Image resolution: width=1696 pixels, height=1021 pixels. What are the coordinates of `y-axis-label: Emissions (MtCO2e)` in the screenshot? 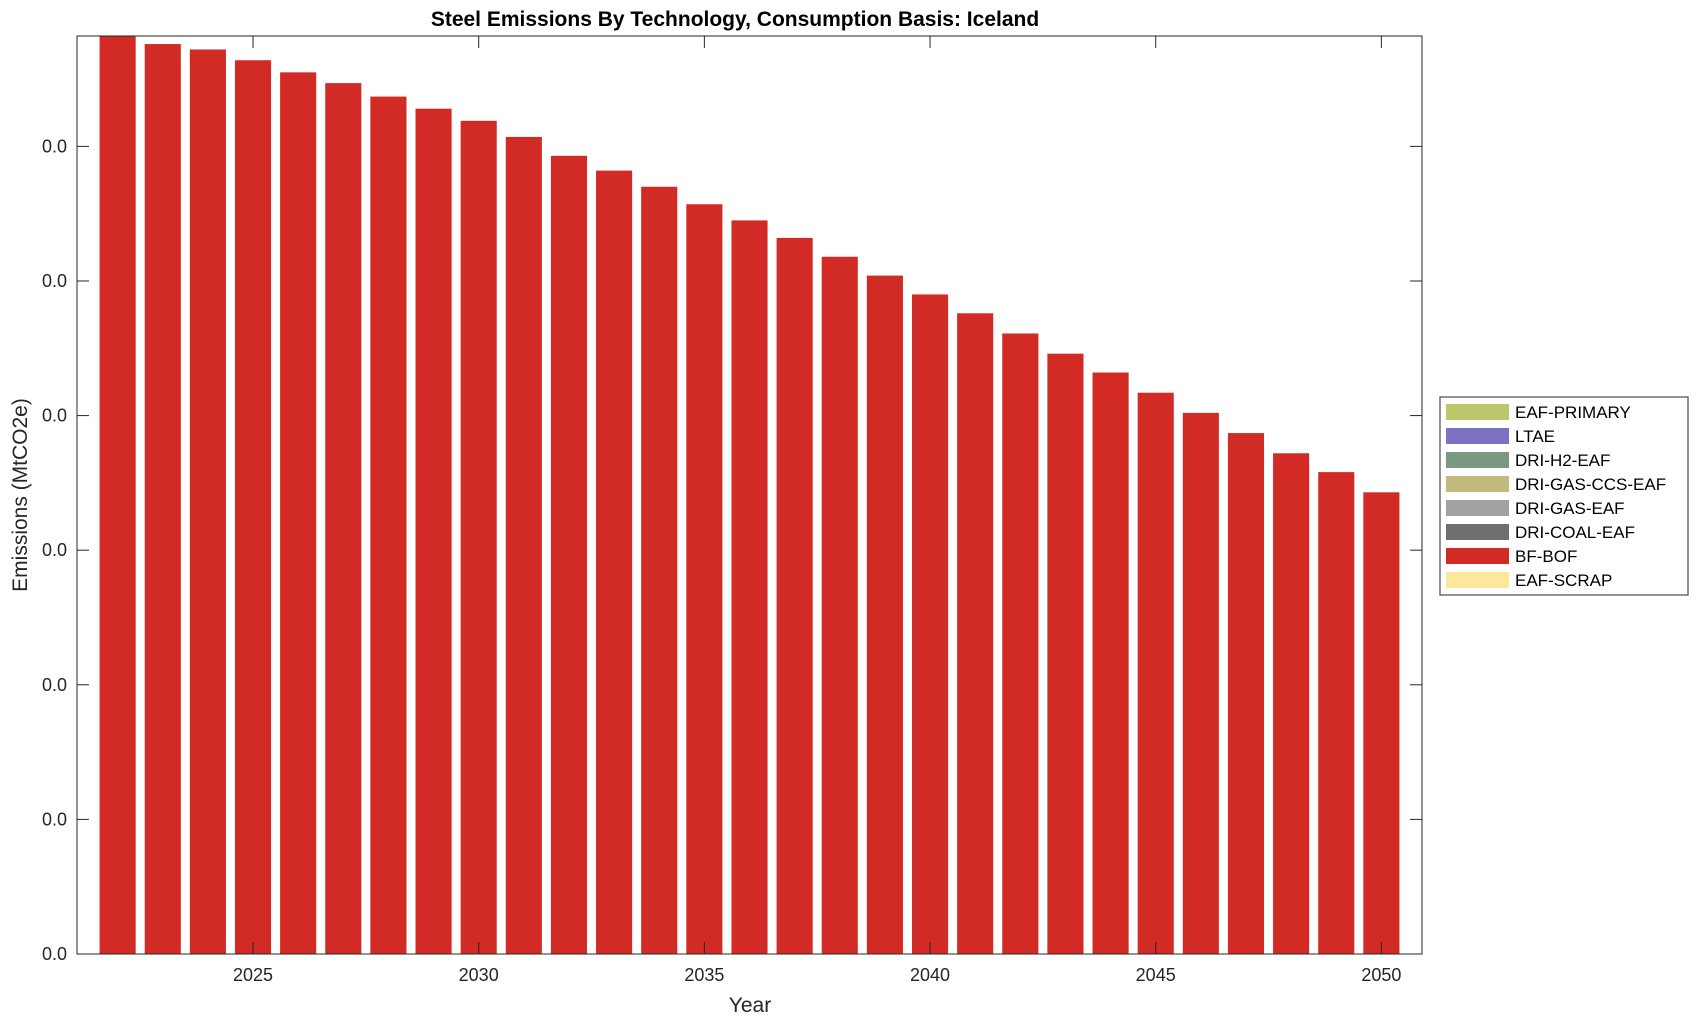 It's located at (20, 495).